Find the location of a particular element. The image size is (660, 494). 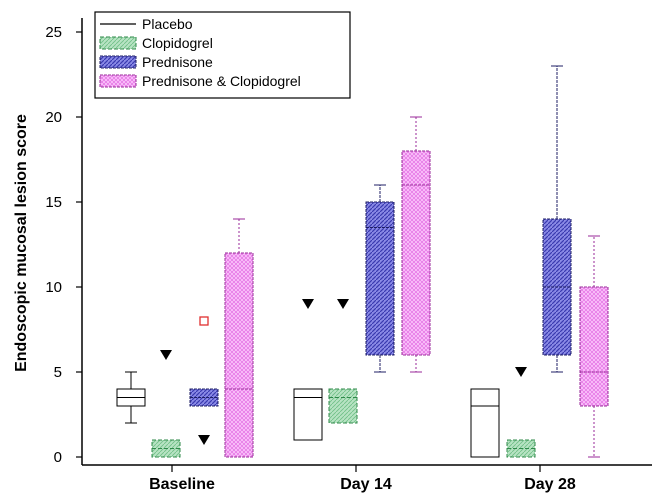

box-placebo-baseline is located at coordinates (131, 397).